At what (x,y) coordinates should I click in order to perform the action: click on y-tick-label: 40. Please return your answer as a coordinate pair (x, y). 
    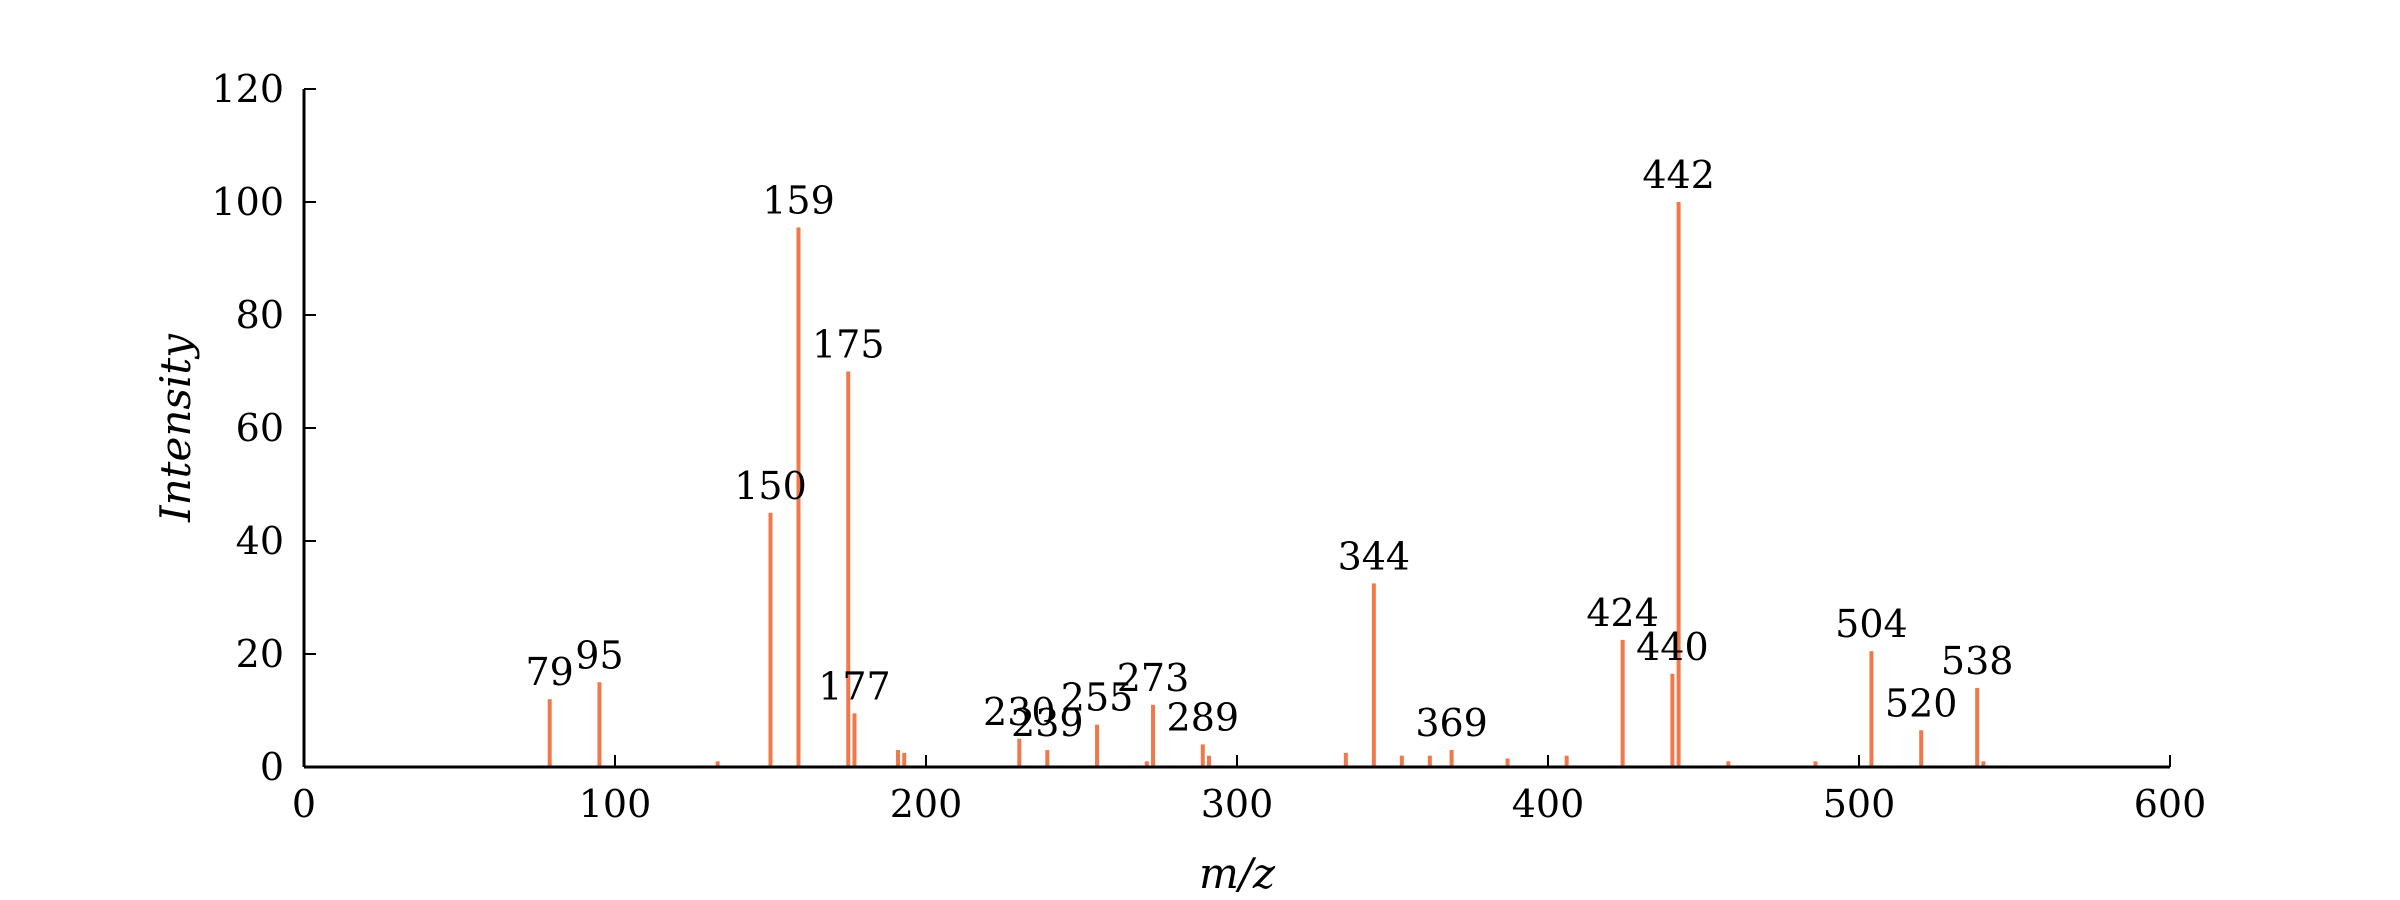
    Looking at the image, I should click on (260, 541).